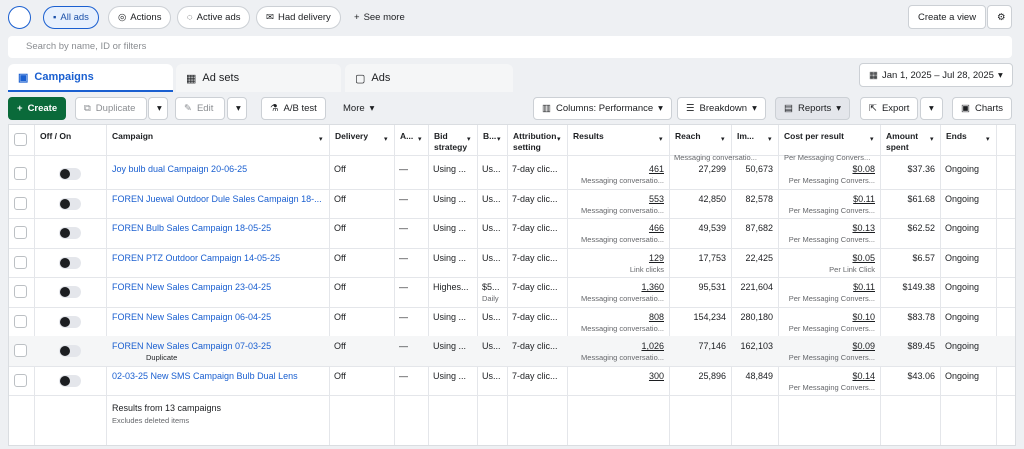 Image resolution: width=1024 pixels, height=449 pixels. Describe the element at coordinates (167, 408) in the screenshot. I see `footer-summary: Results from 13 campaigns` at that location.